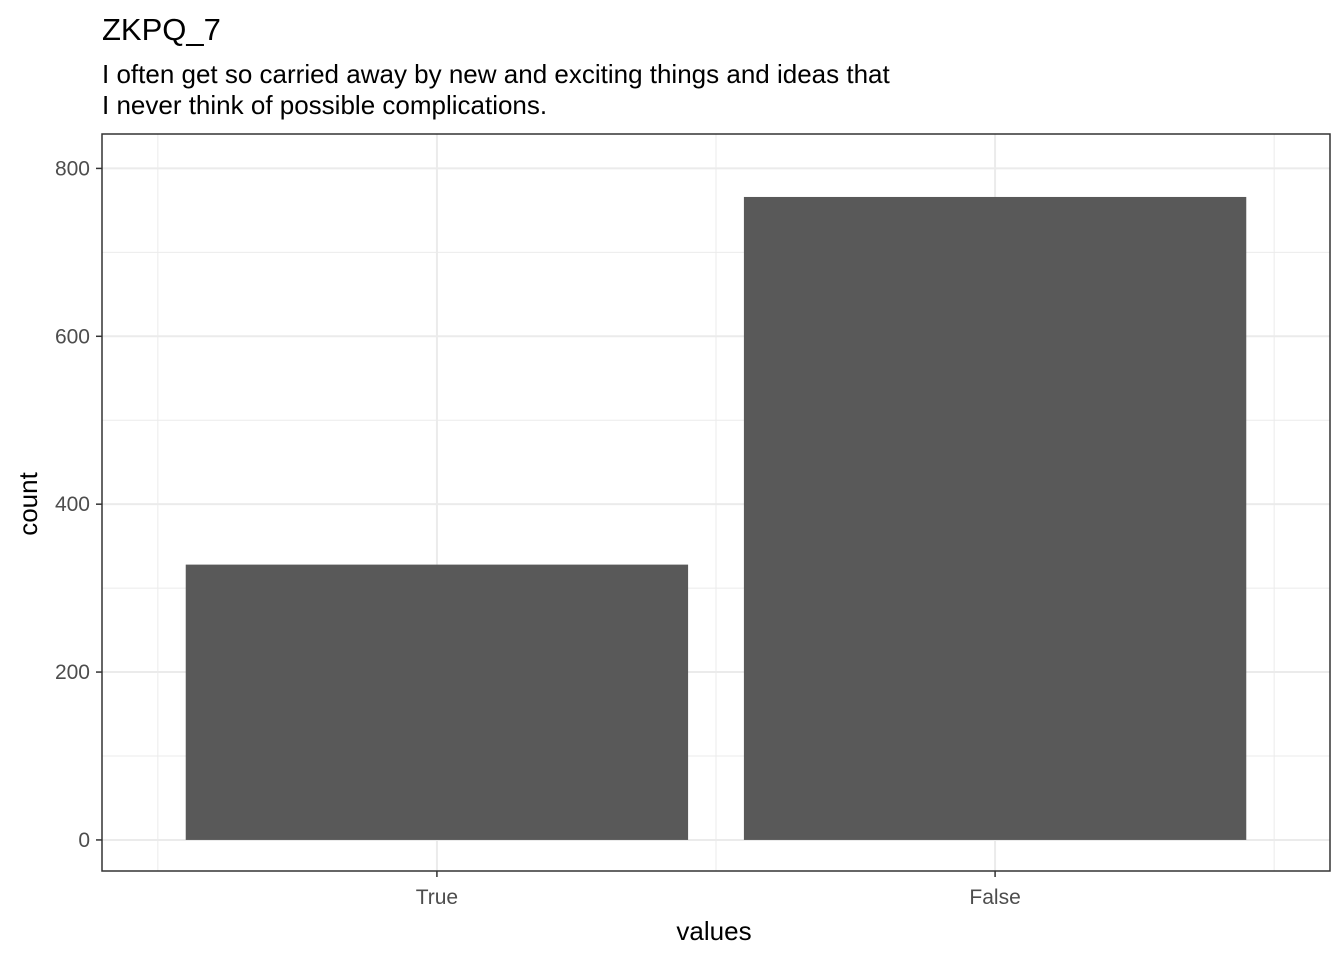 This screenshot has height=960, width=1344. What do you see at coordinates (324, 105) in the screenshot?
I see `chart-subtitle-line-2: I never think of possible complications.` at bounding box center [324, 105].